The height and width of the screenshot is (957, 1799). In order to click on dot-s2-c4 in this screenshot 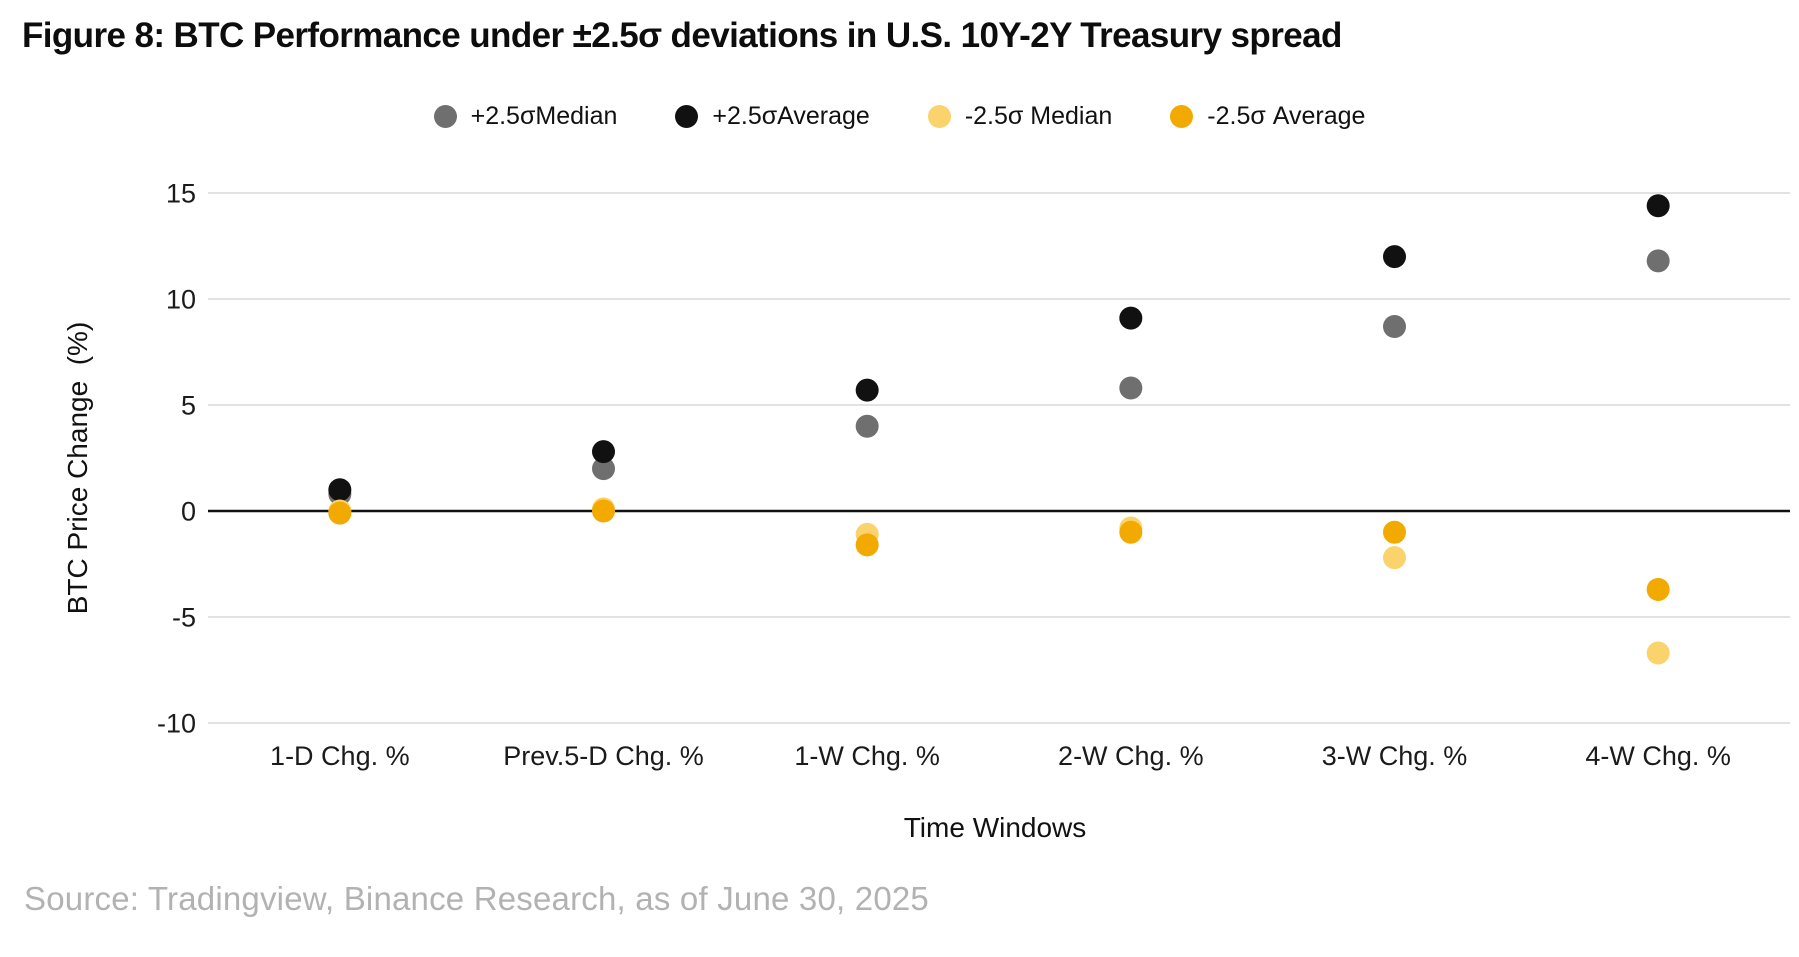, I will do `click(1394, 558)`.